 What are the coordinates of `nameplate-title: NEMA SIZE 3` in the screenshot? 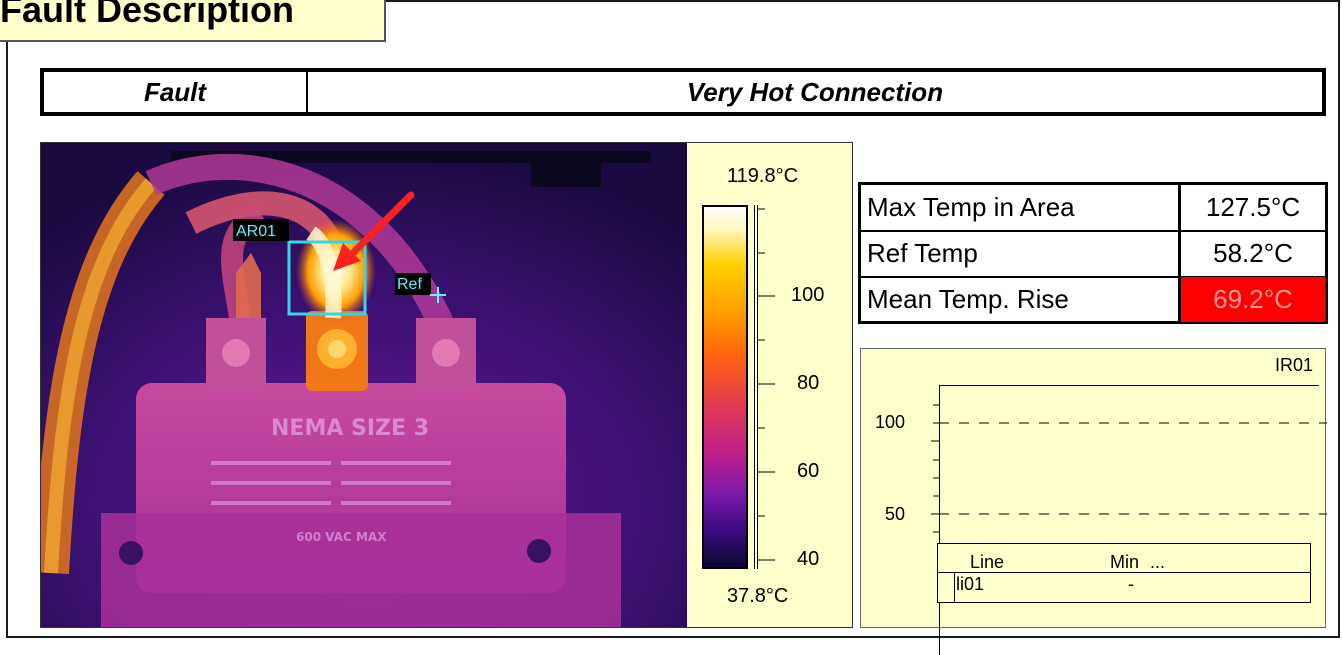 It's located at (350, 428).